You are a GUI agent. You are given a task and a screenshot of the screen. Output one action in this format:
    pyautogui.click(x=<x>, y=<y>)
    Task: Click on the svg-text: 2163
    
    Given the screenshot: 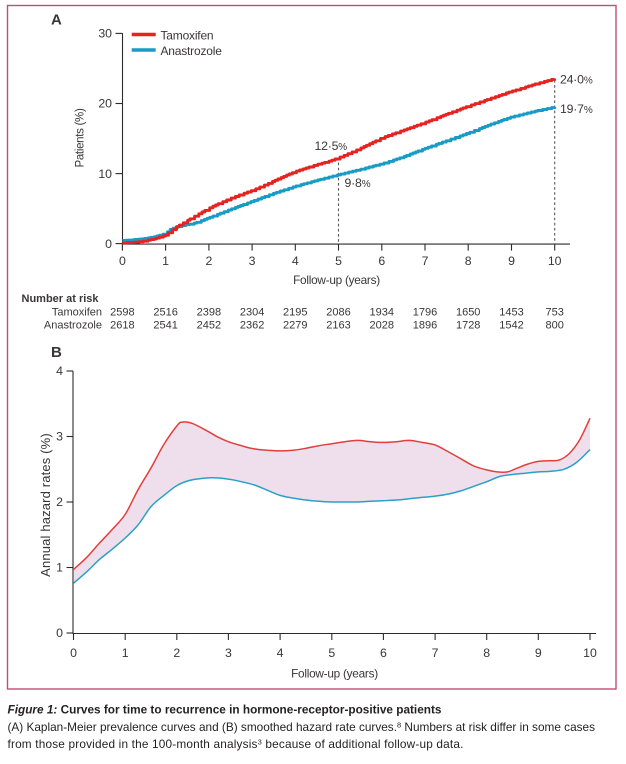 What is the action you would take?
    pyautogui.click(x=338, y=326)
    